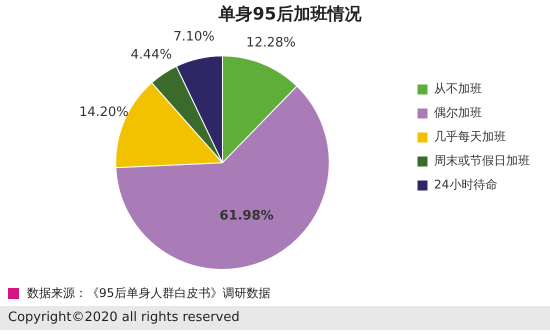 The height and width of the screenshot is (335, 550). What do you see at coordinates (247, 216) in the screenshot?
I see `data-label: 61.98%` at bounding box center [247, 216].